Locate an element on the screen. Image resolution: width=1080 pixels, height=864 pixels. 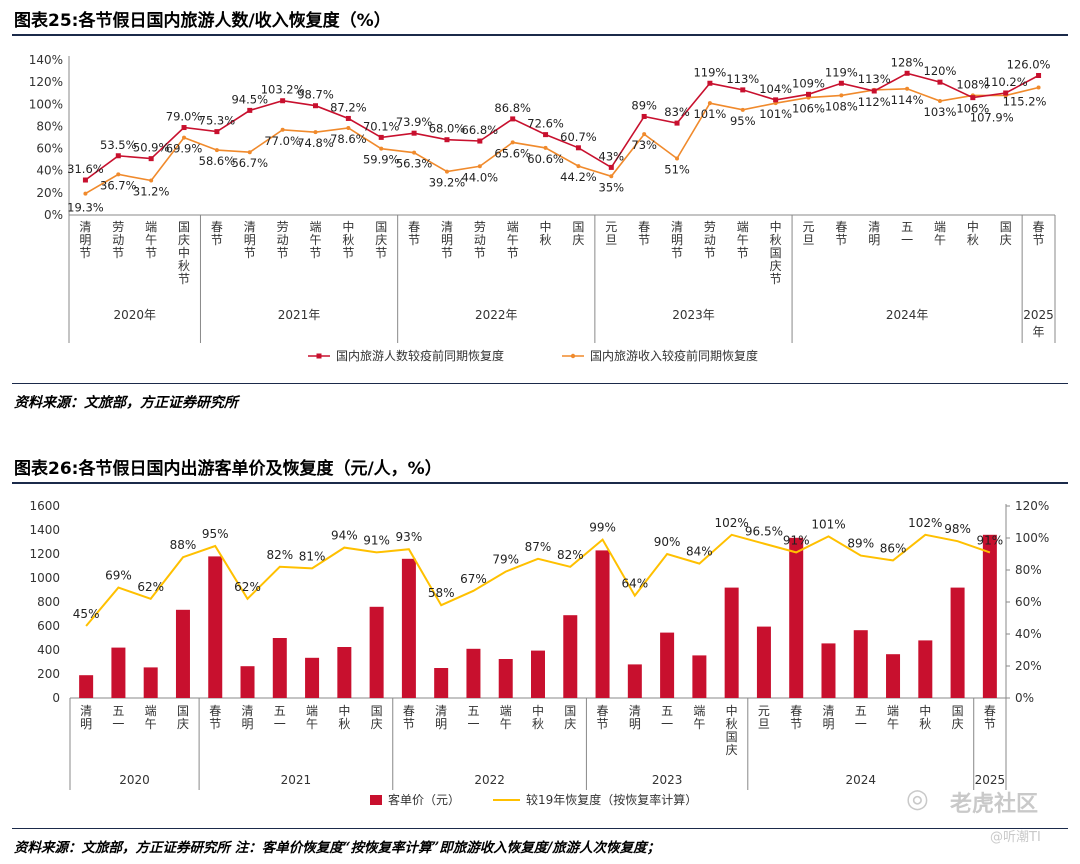
line-data-label: 82% is located at coordinates (279, 555).